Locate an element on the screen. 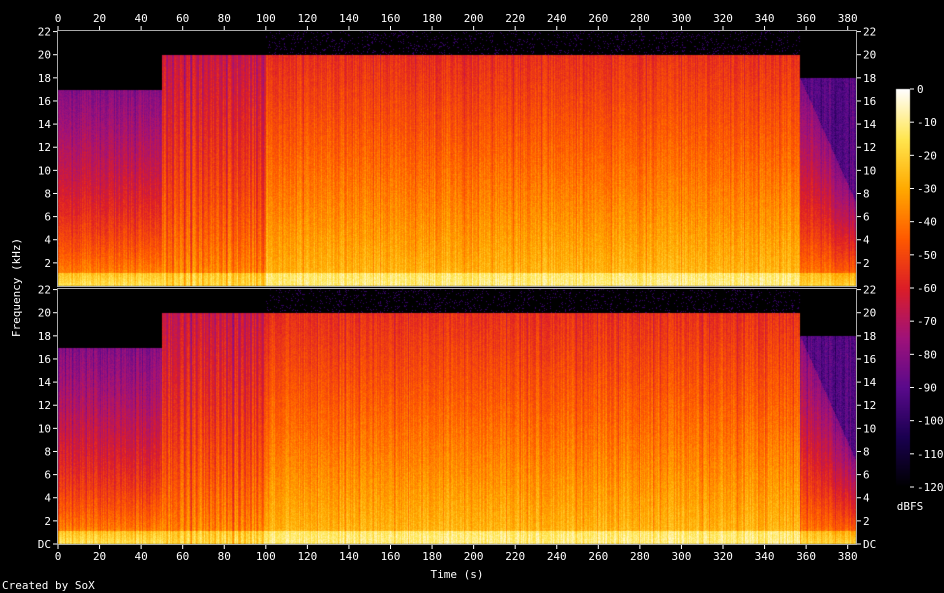 The height and width of the screenshot is (593, 944). colorbar-tick-label: -90 is located at coordinates (927, 388).